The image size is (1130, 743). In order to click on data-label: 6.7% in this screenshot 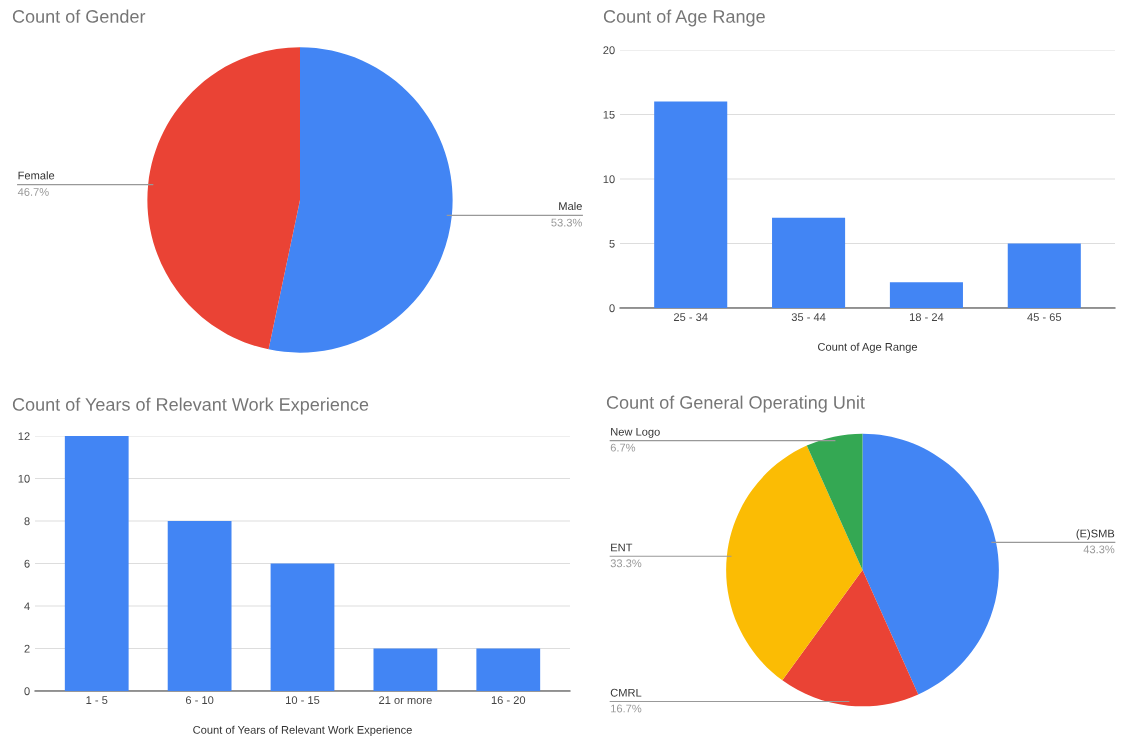, I will do `click(623, 447)`.